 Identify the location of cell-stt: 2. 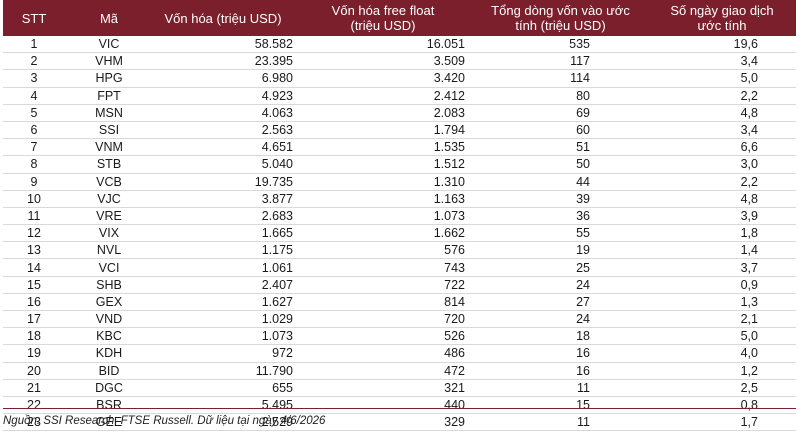
(34, 61).